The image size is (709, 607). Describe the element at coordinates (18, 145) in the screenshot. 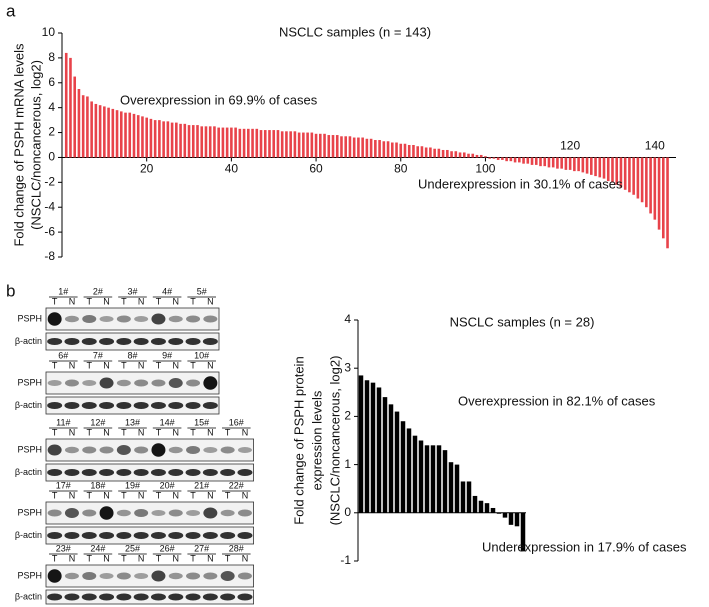

I see `y-axis-label: Fold change of PSPH mRNA levels` at that location.